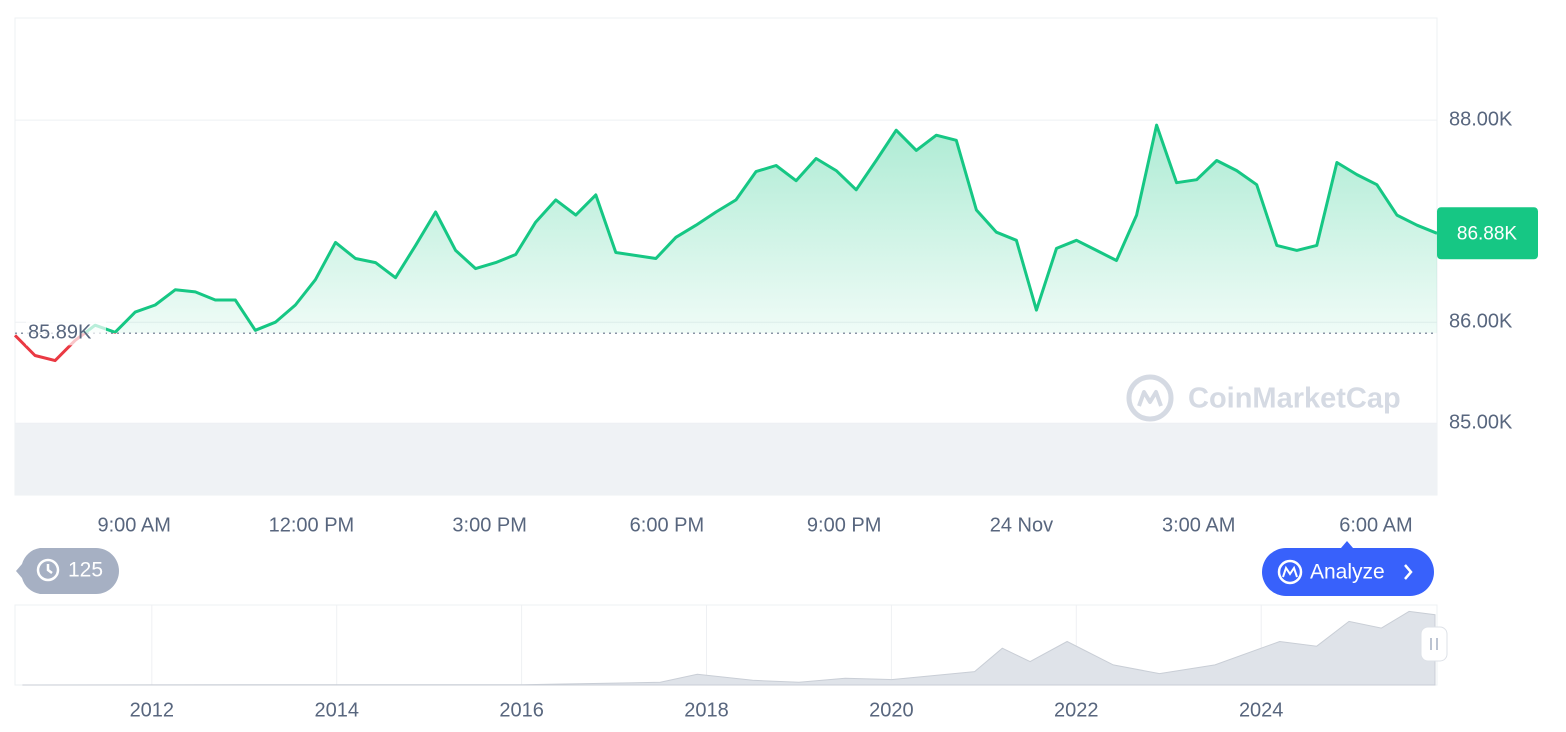 This screenshot has height=732, width=1566. I want to click on reference-label-bg, so click(66, 332).